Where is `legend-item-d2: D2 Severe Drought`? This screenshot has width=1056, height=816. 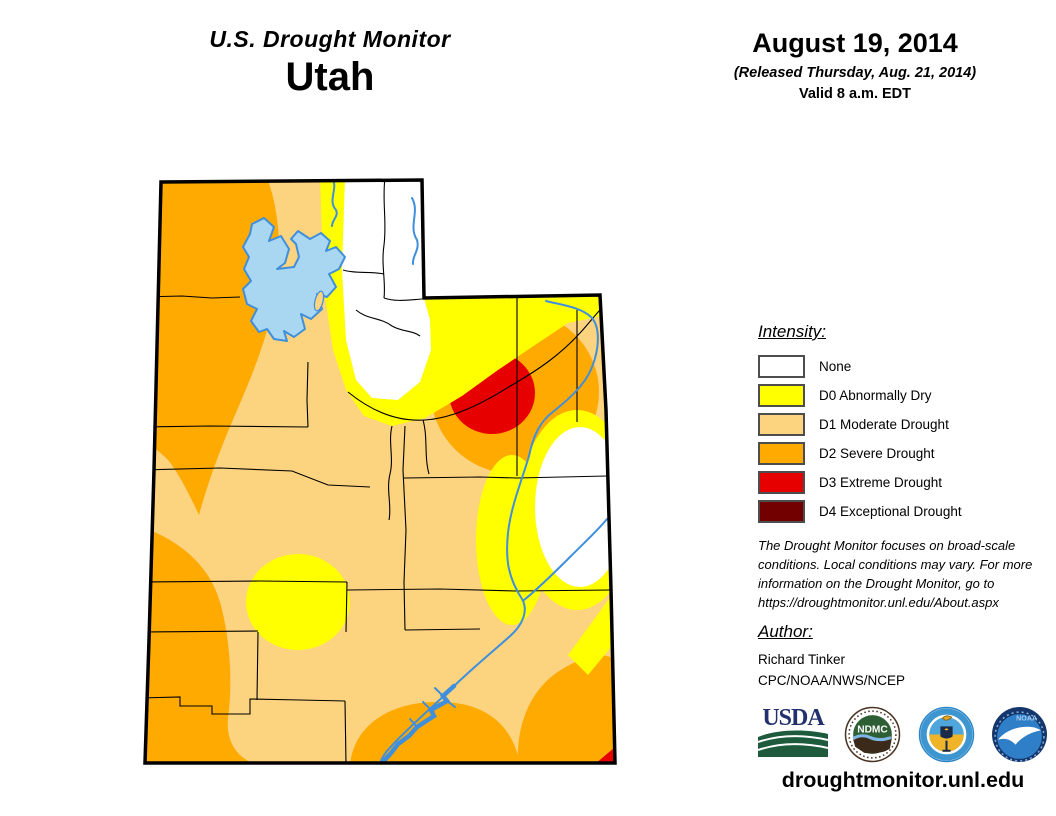 legend-item-d2: D2 Severe Drought is located at coordinates (907, 453).